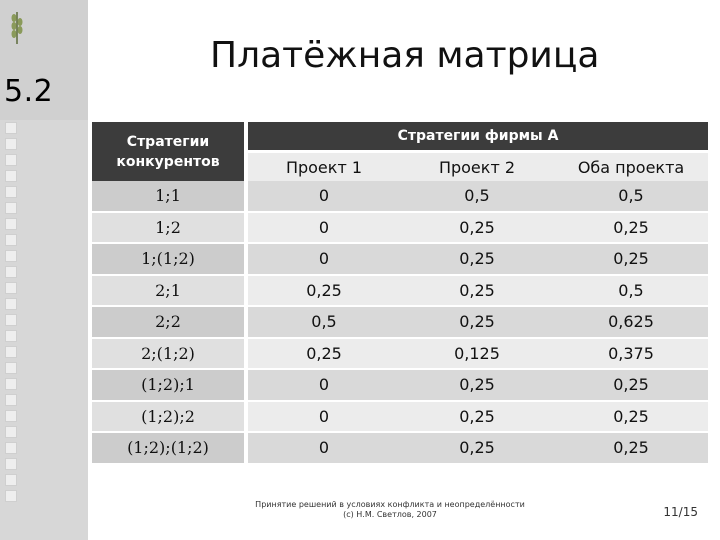 The image size is (720, 540). I want to click on corner-header-line1: Стратегии, so click(168, 141).